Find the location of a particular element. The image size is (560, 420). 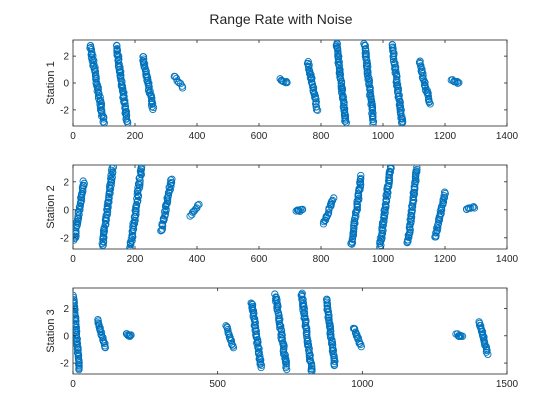

x-tick-label: 400 is located at coordinates (197, 136).